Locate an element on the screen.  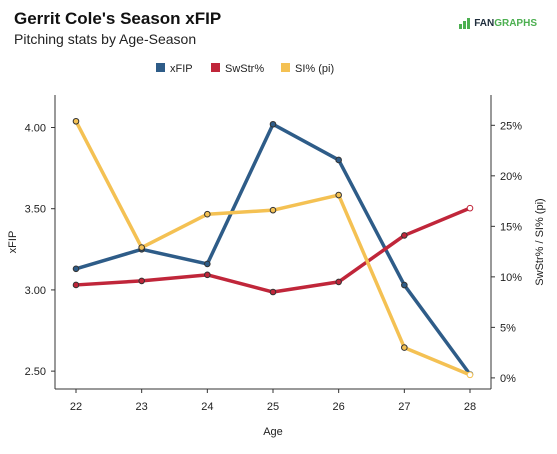
chart-subtitle: Pitching stats by Age-Season is located at coordinates (105, 39).